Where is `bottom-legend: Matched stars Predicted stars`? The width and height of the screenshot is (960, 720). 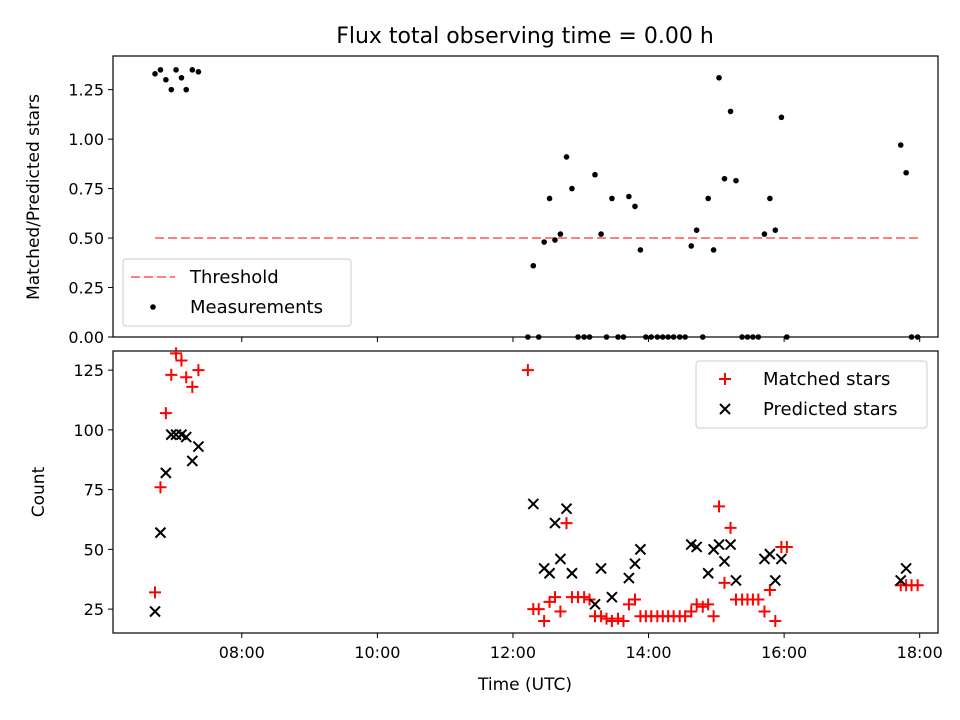 bottom-legend: Matched stars Predicted stars is located at coordinates (811, 394).